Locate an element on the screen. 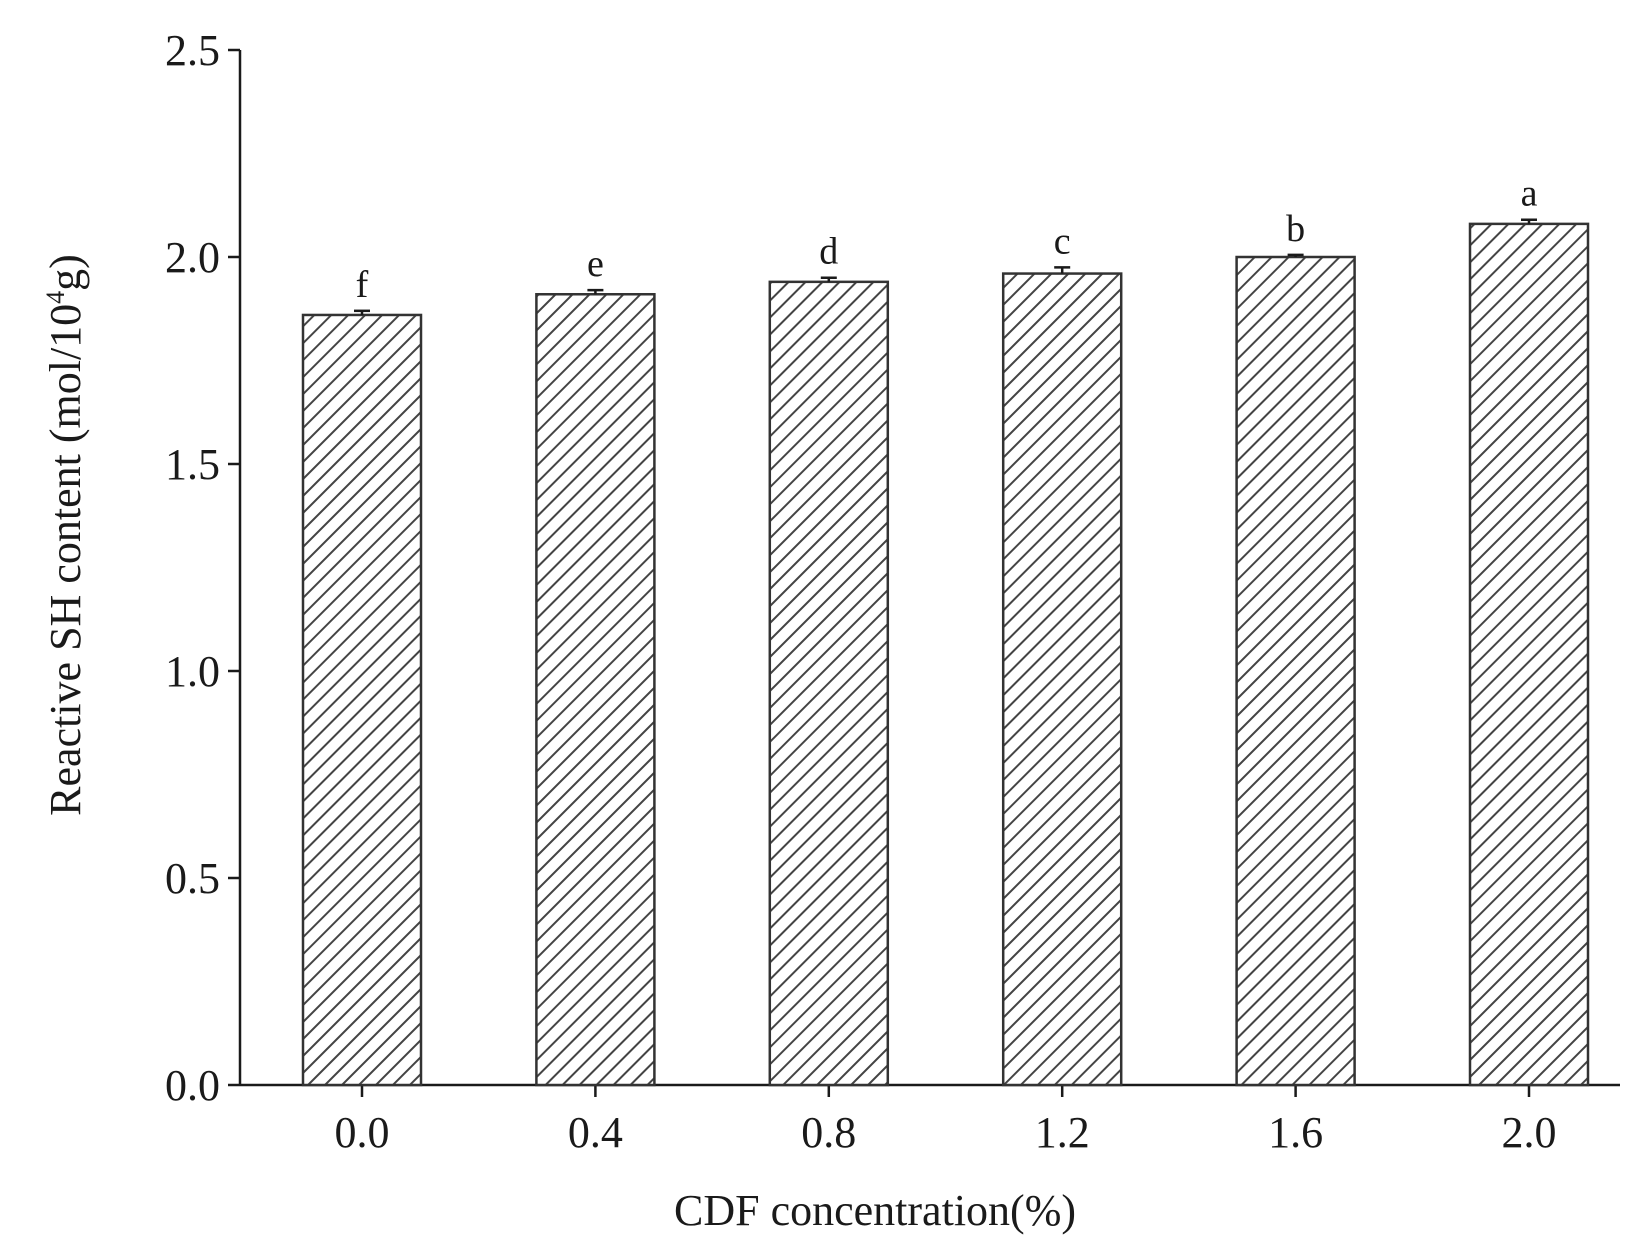 The height and width of the screenshot is (1259, 1651). y-tick-label: 0.5 is located at coordinates (192, 878).